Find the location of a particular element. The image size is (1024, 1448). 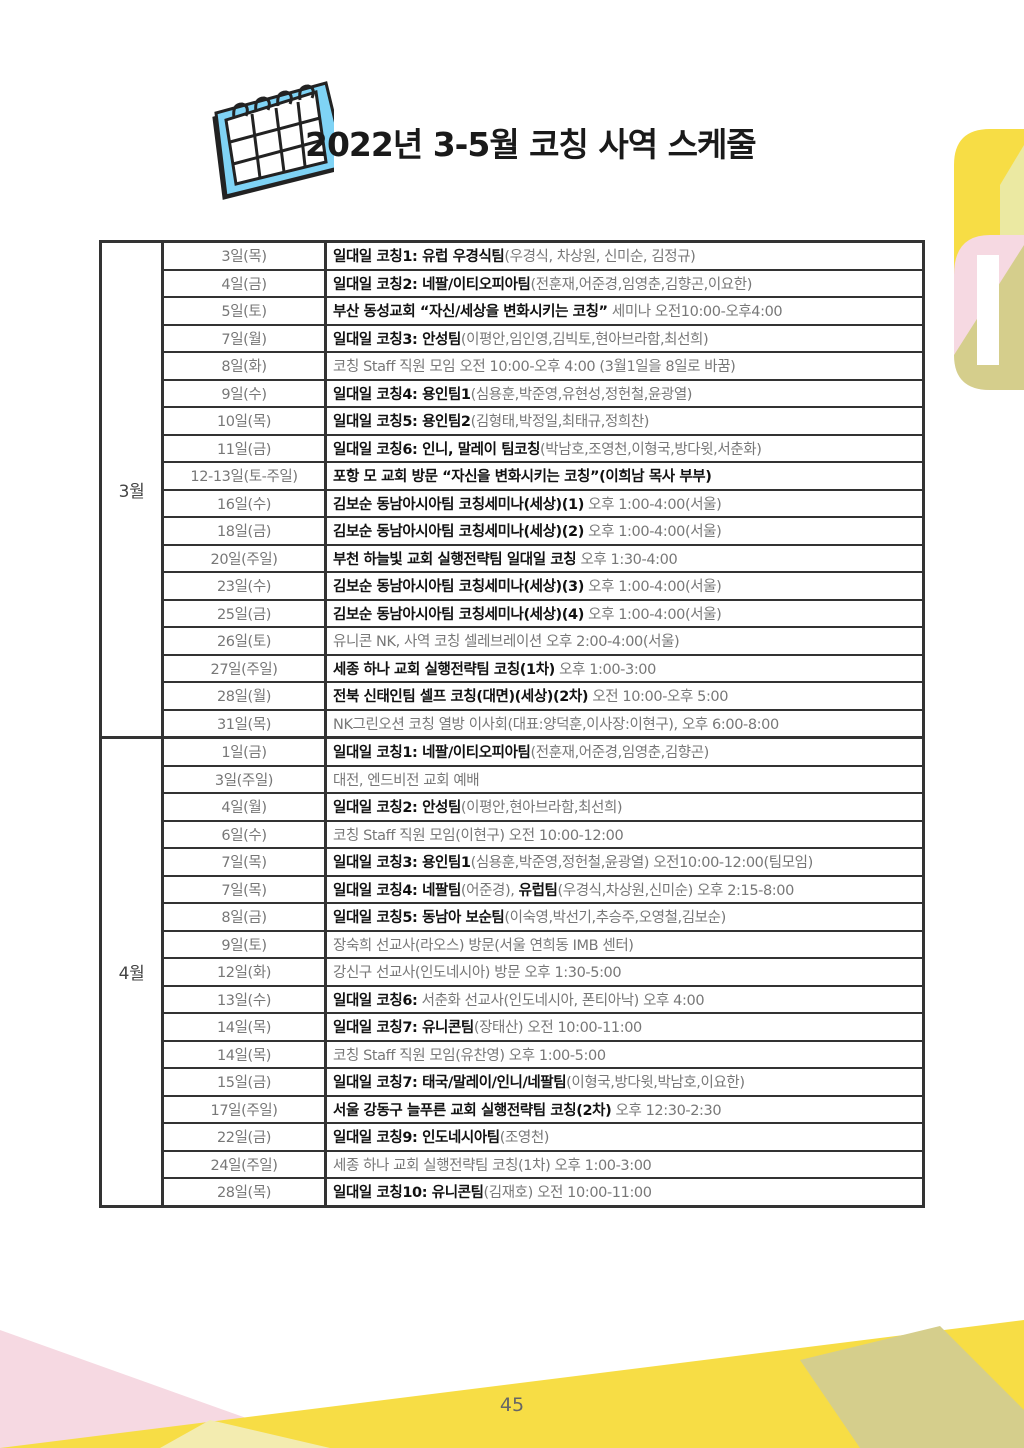

event-title: 일대일 코칭10: 유니콘팀 is located at coordinates (408, 1193).